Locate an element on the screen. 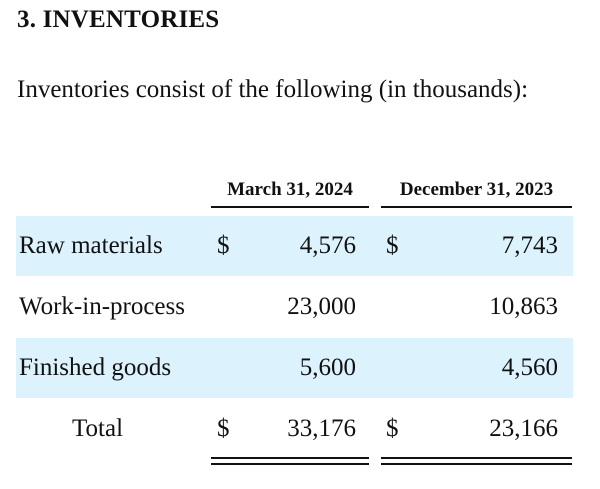 This screenshot has width=600, height=489. table-row-raw-materials: Raw materials $ 4,576 $ 7,743 is located at coordinates (294, 246).